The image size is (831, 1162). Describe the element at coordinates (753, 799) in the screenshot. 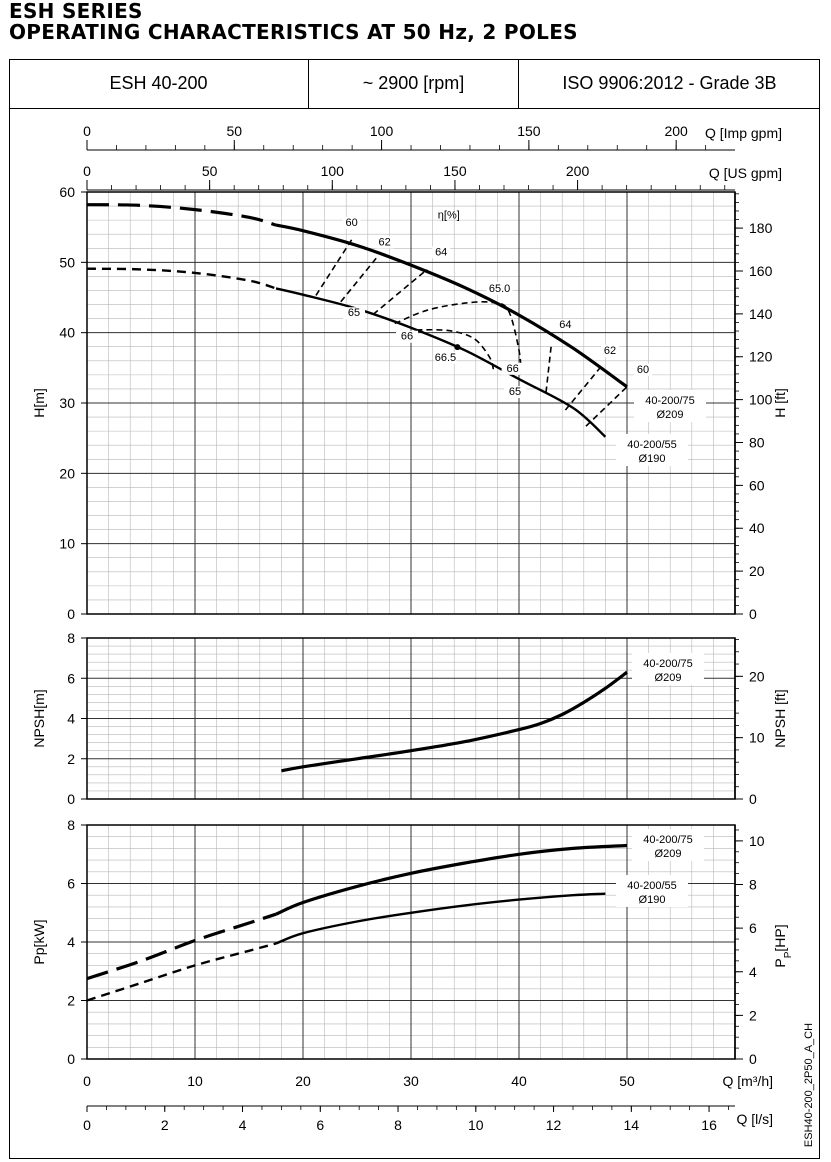

I see `npsh-ytick-right-label: 0` at that location.